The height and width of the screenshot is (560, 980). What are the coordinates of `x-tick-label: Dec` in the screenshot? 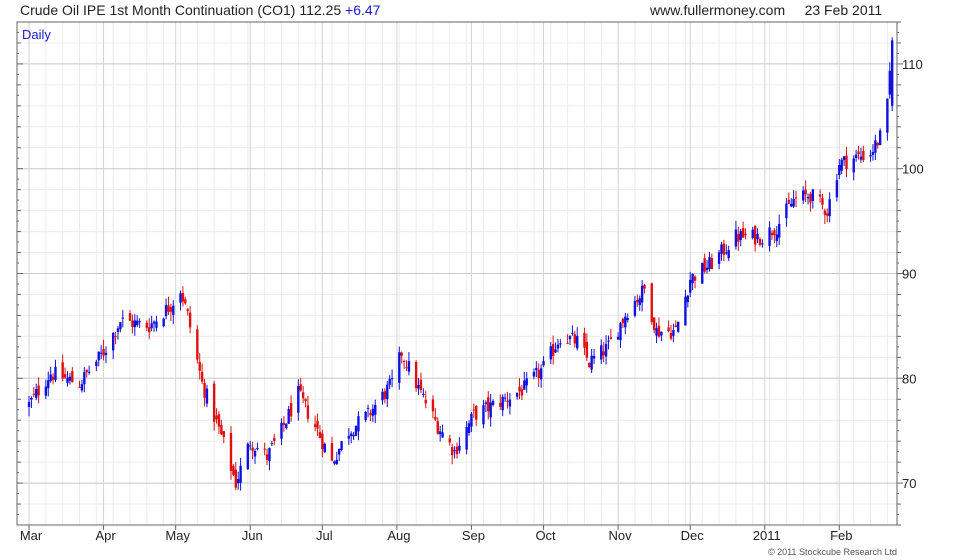 It's located at (693, 535).